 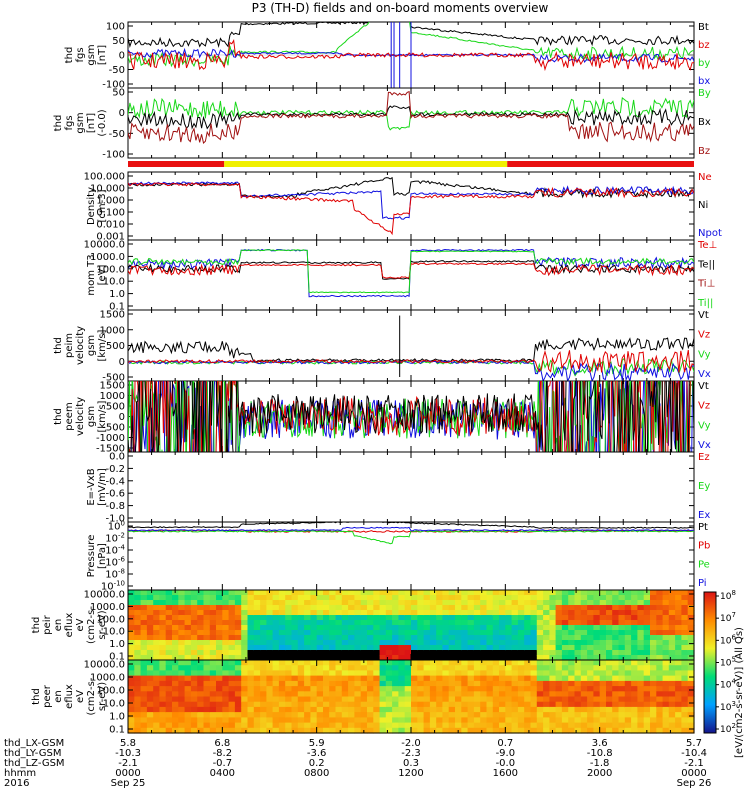 I want to click on series-Vx-line, so click(x=411, y=370).